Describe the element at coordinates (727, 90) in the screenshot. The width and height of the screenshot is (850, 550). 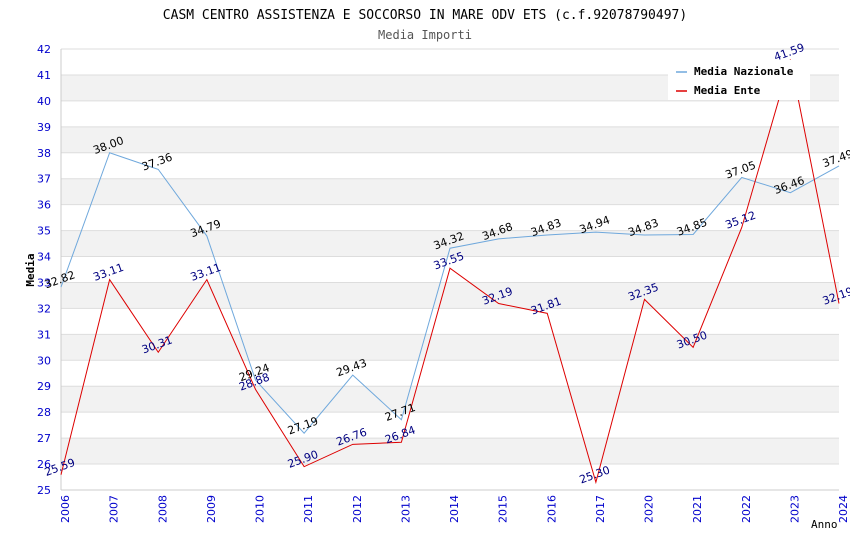
I see `legend-label-media-ente: Media Ente` at that location.